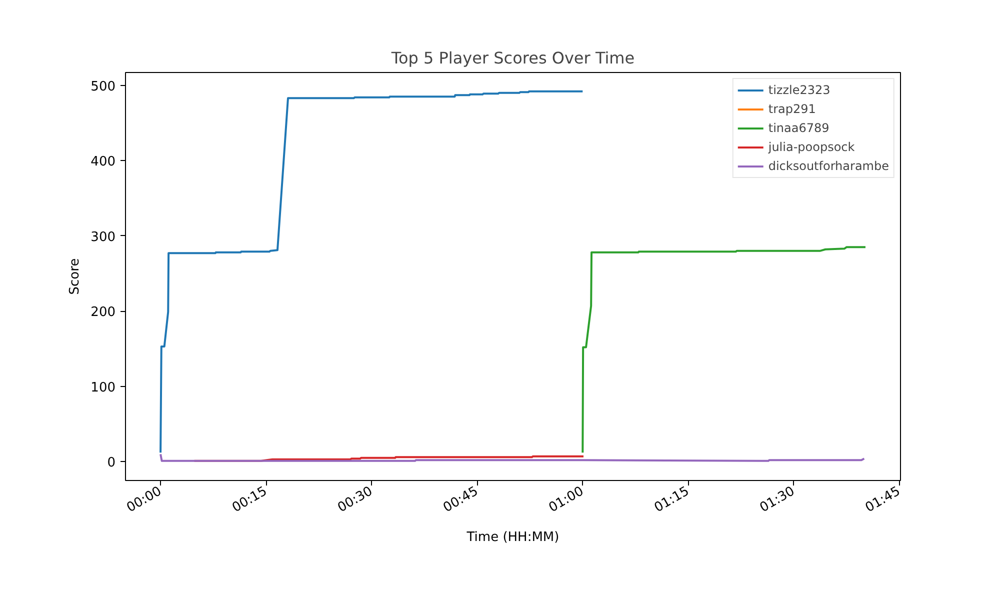 The height and width of the screenshot is (600, 1000). What do you see at coordinates (799, 90) in the screenshot?
I see `legend-label: tizzle2323` at bounding box center [799, 90].